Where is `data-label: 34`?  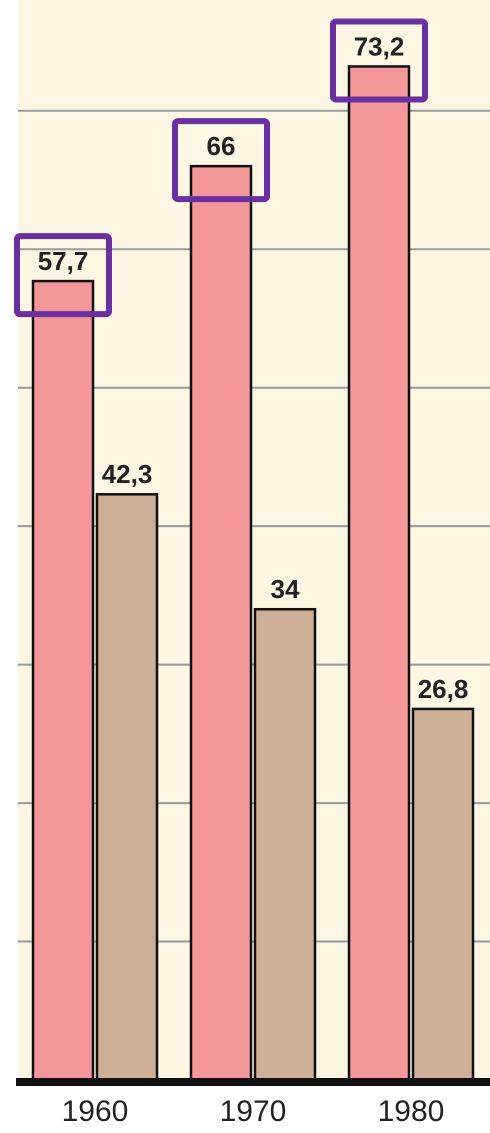 data-label: 34 is located at coordinates (285, 589).